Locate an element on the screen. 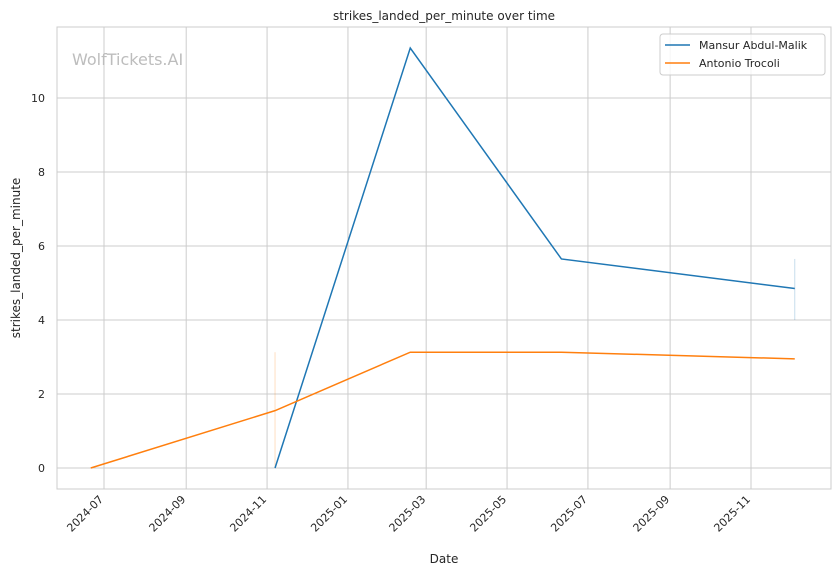  y-tick-label: 0 is located at coordinates (41, 468).